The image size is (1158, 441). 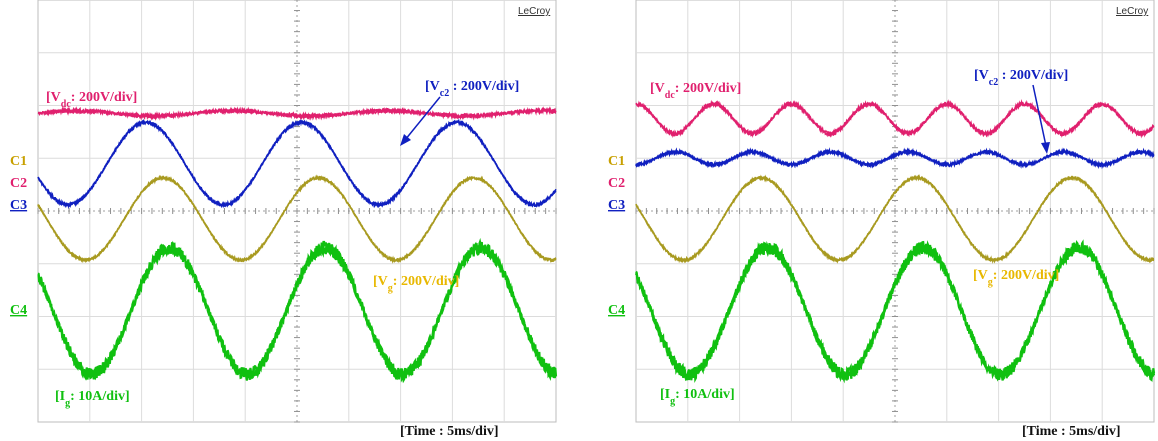 I want to click on time-scale-label-right: [Time : 5ms/div], so click(x=1071, y=431).